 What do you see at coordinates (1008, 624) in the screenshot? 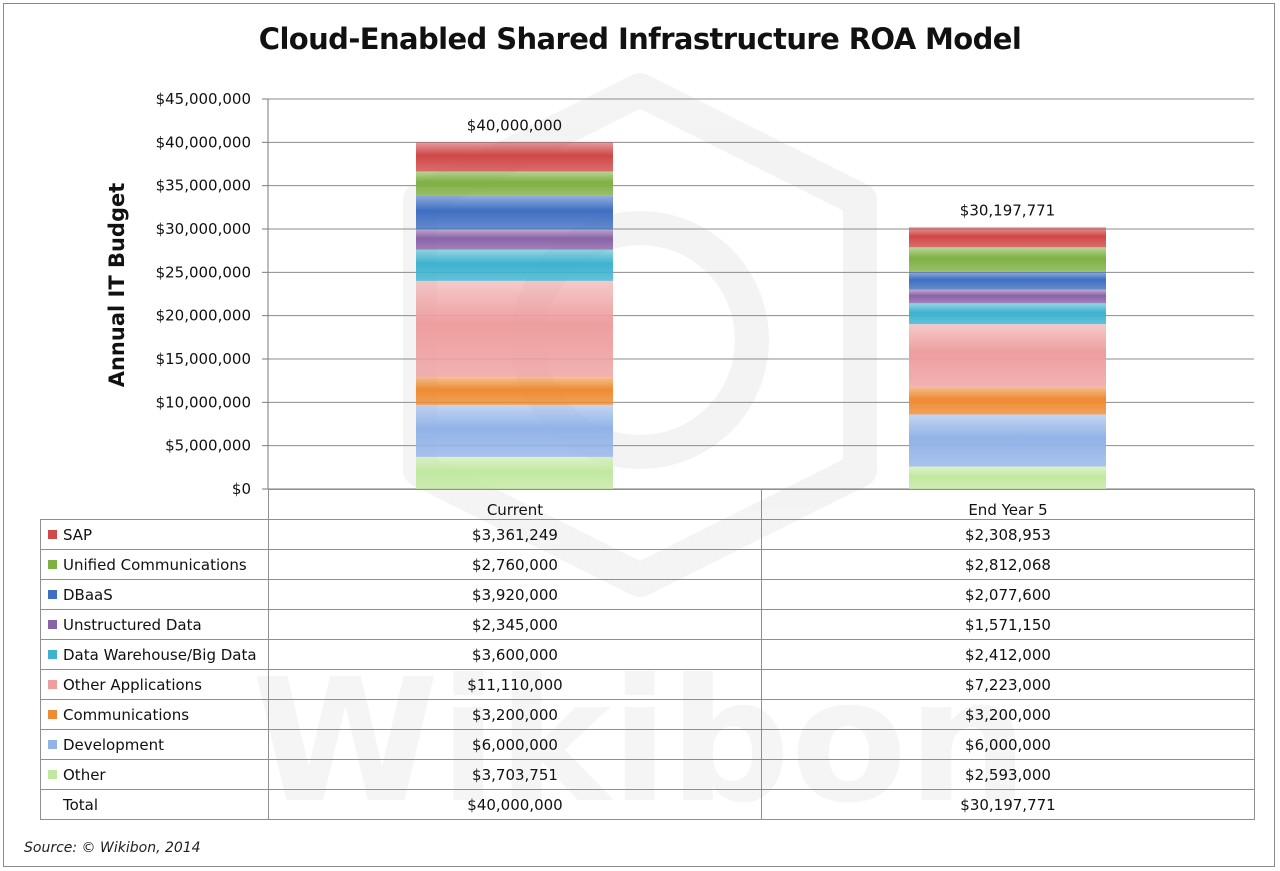
I see `table-cell-value: $1,571,150` at bounding box center [1008, 624].